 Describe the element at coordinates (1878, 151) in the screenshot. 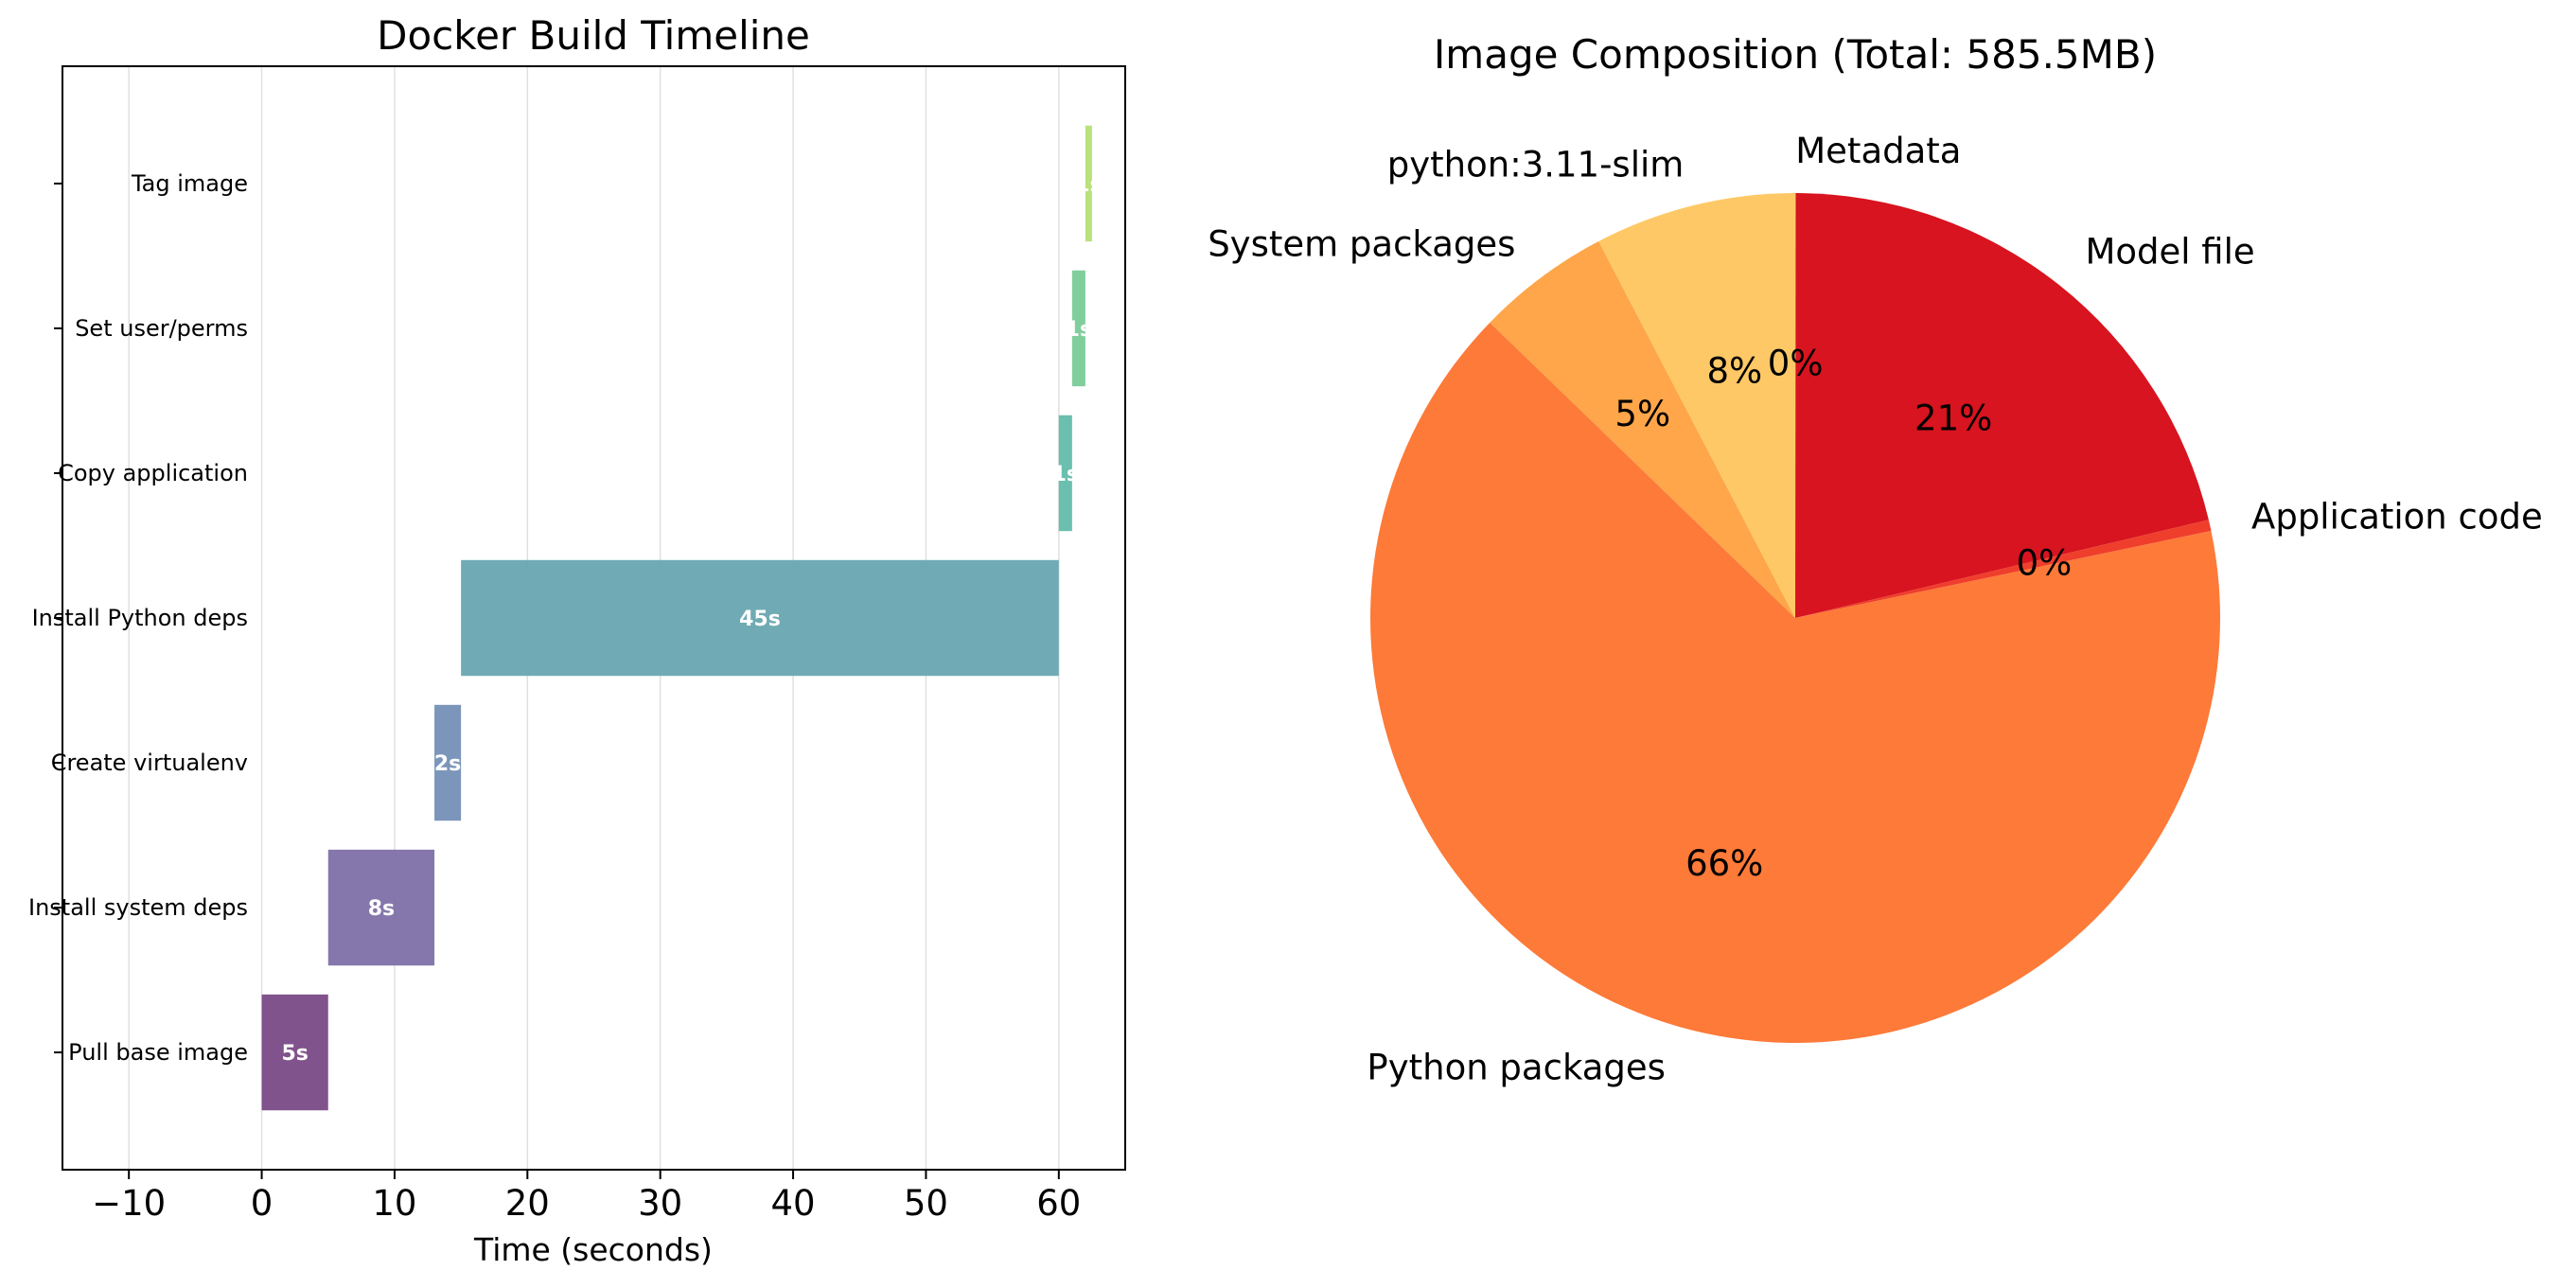

I see `pie-slice-label: Metadata` at that location.